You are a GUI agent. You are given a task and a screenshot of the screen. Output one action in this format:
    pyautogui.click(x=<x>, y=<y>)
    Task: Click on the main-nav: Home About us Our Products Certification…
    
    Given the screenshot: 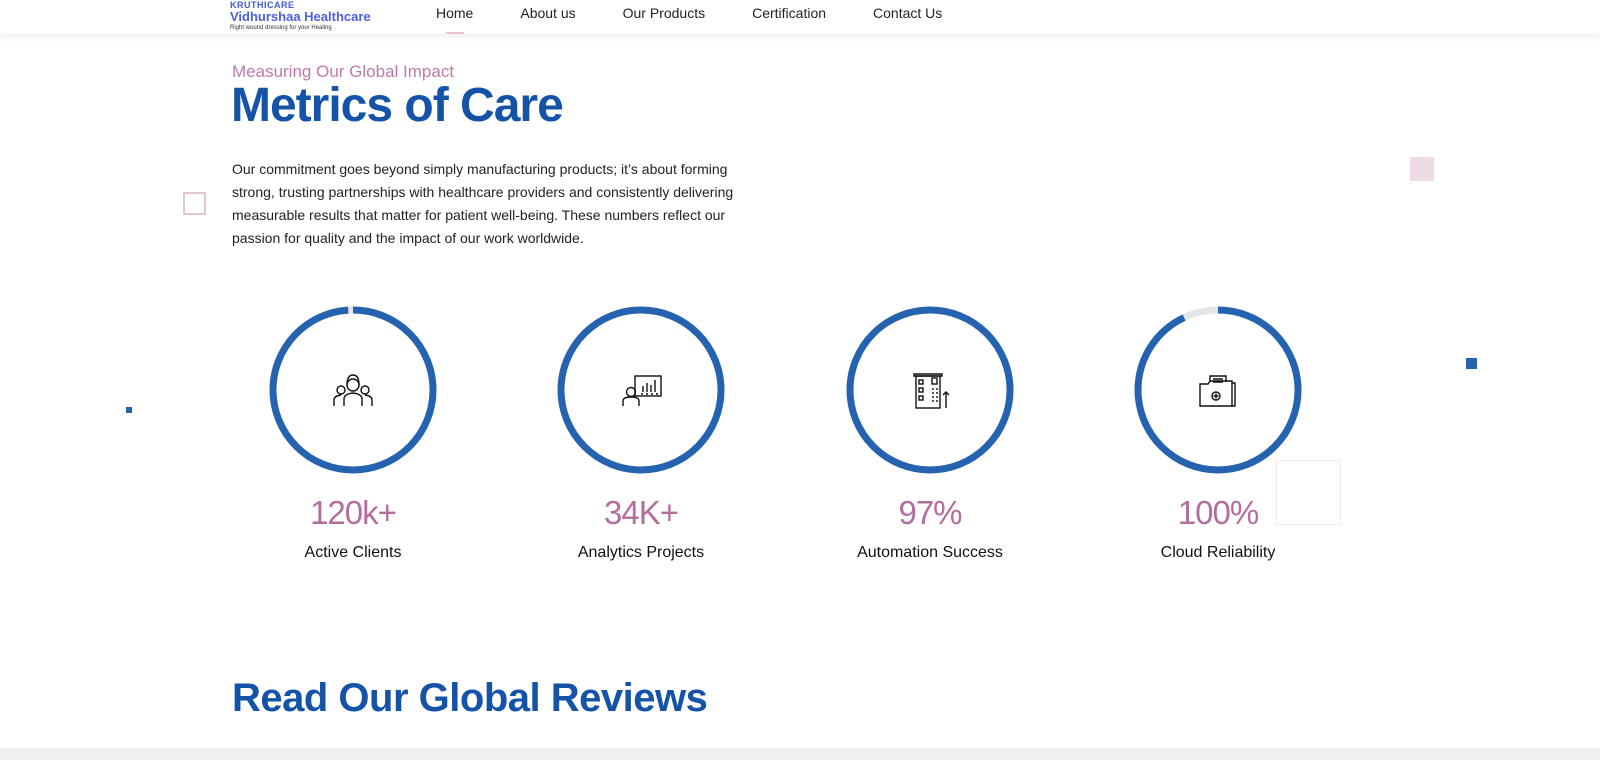 What is the action you would take?
    pyautogui.click(x=712, y=19)
    